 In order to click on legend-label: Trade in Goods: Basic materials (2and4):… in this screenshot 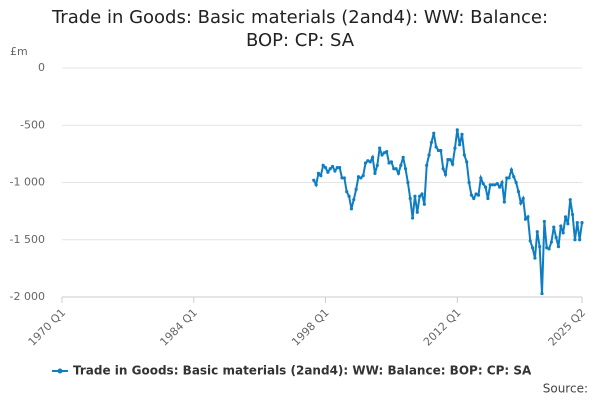, I will do `click(302, 371)`.